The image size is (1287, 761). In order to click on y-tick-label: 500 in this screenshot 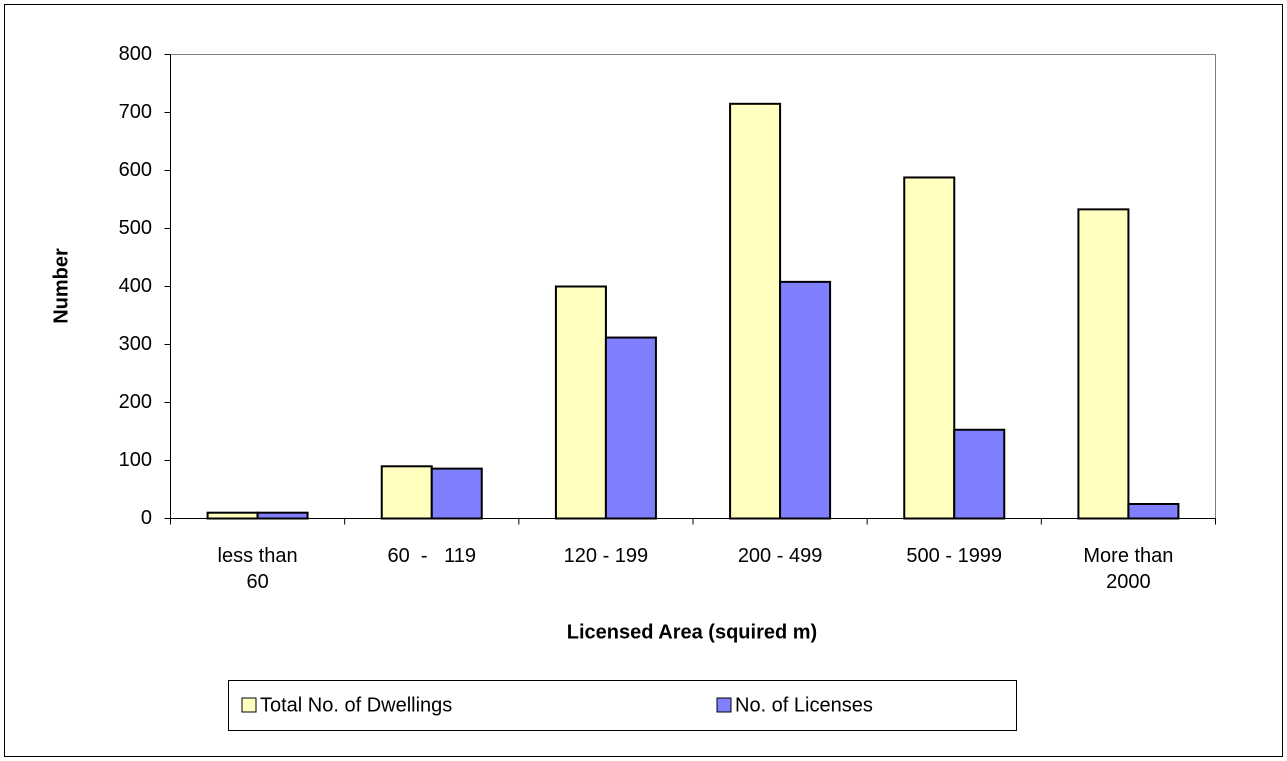, I will do `click(135, 228)`.